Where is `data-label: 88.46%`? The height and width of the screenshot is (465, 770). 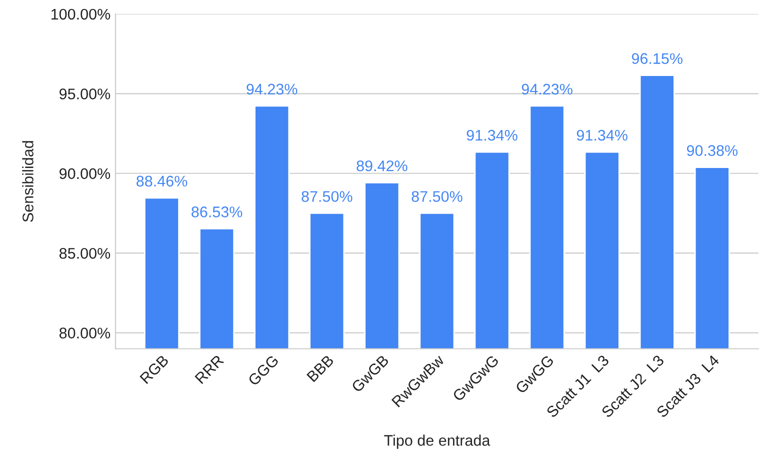
data-label: 88.46% is located at coordinates (162, 181).